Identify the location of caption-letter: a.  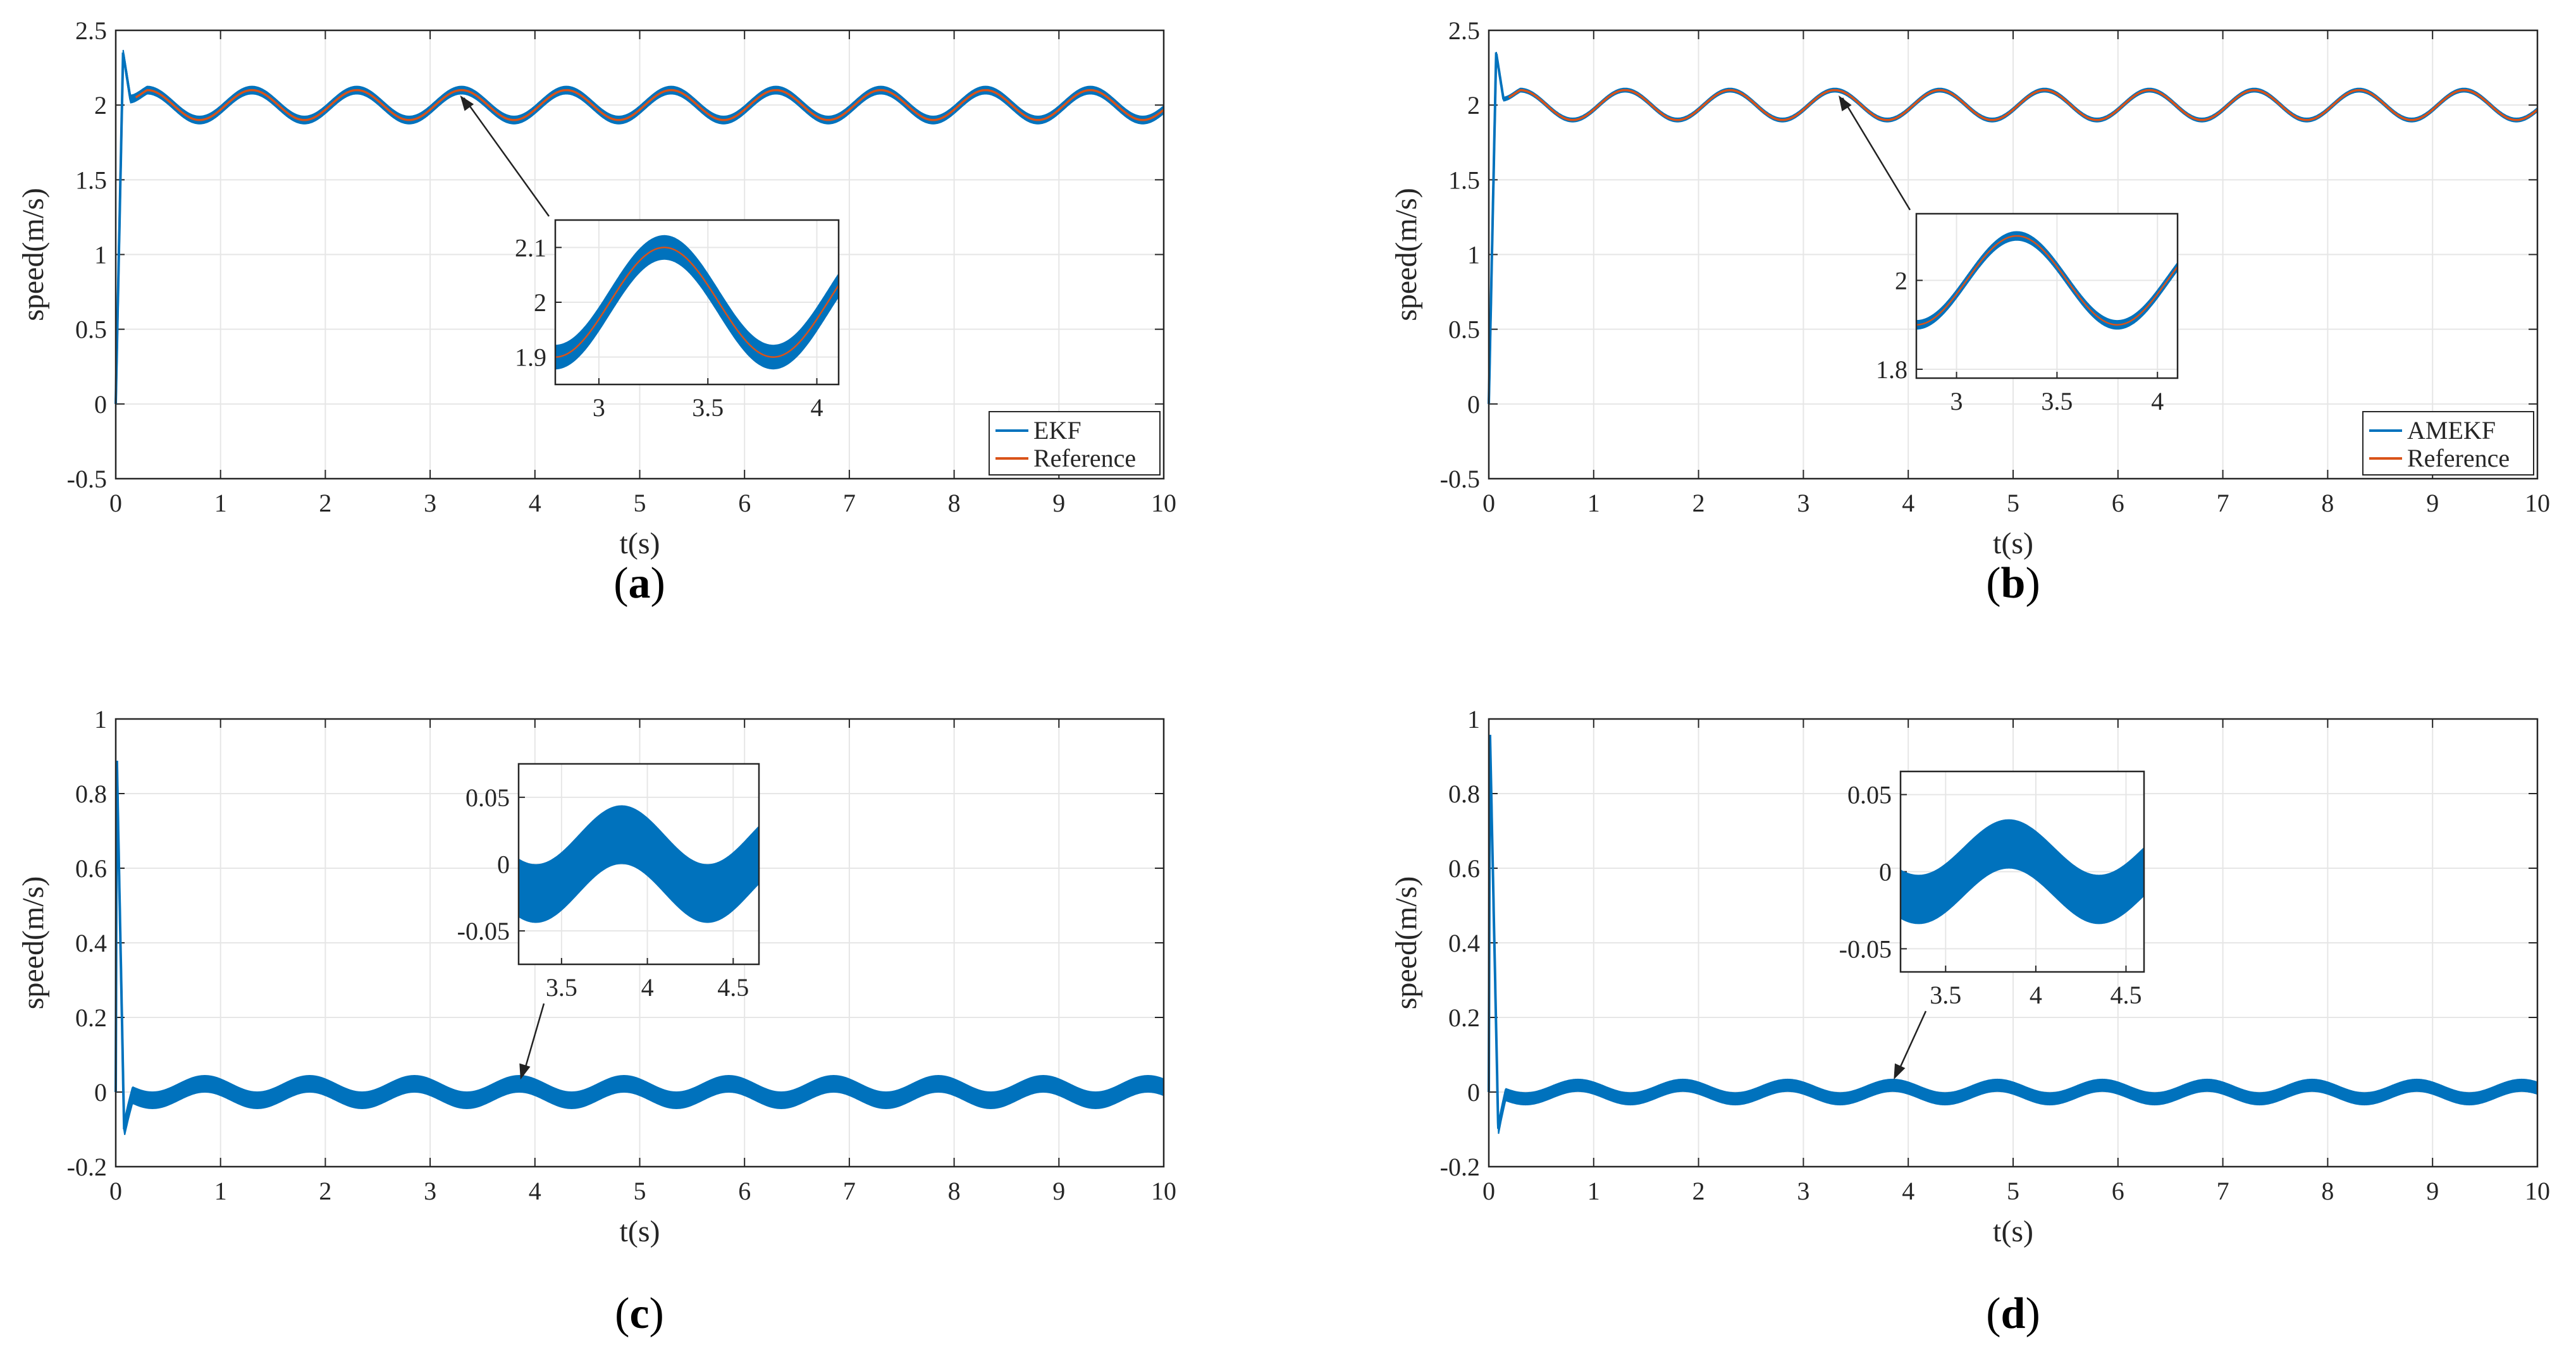
(640, 583).